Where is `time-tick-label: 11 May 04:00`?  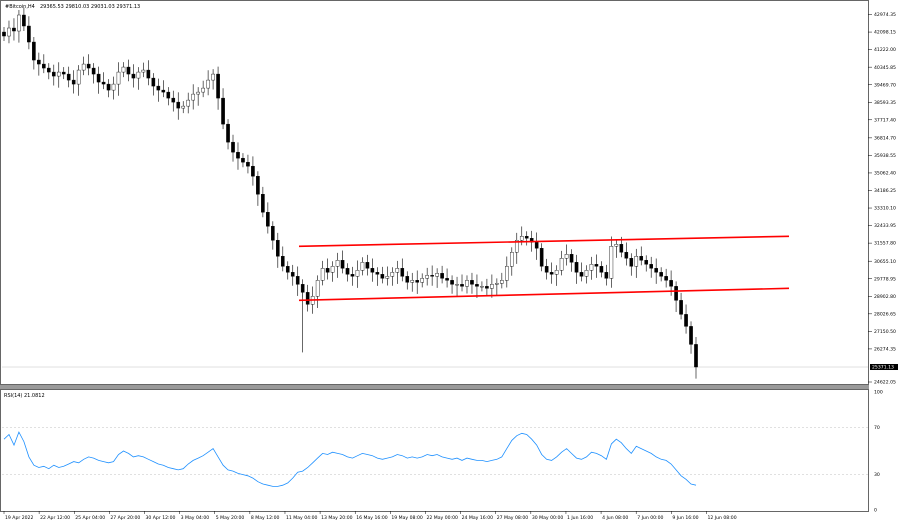 time-tick-label: 11 May 04:00 is located at coordinates (302, 518).